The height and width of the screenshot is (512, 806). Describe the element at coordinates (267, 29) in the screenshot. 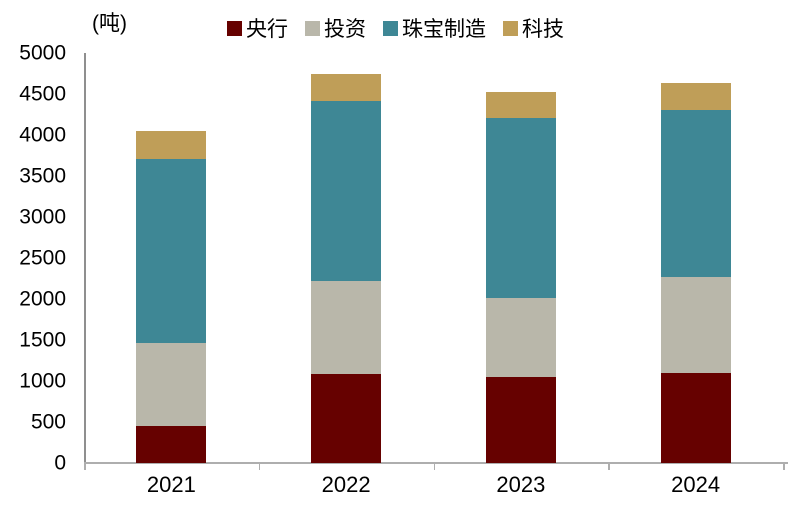

I see `legend-label-central-bank: 央行` at that location.